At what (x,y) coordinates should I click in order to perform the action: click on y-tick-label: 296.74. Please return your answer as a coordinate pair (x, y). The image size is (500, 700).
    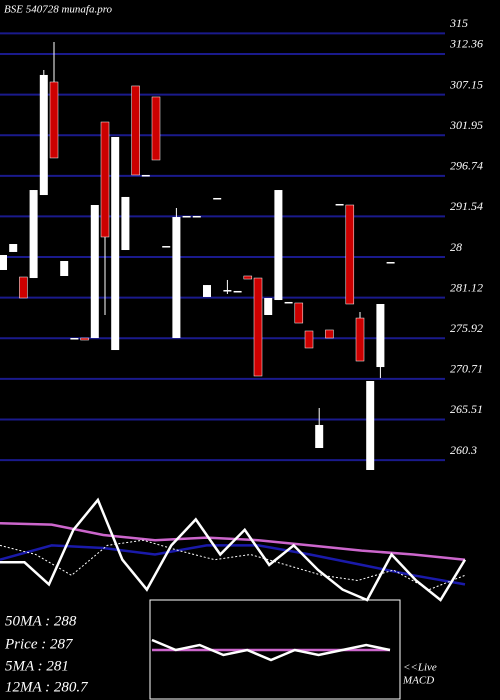
    Looking at the image, I should click on (466, 166).